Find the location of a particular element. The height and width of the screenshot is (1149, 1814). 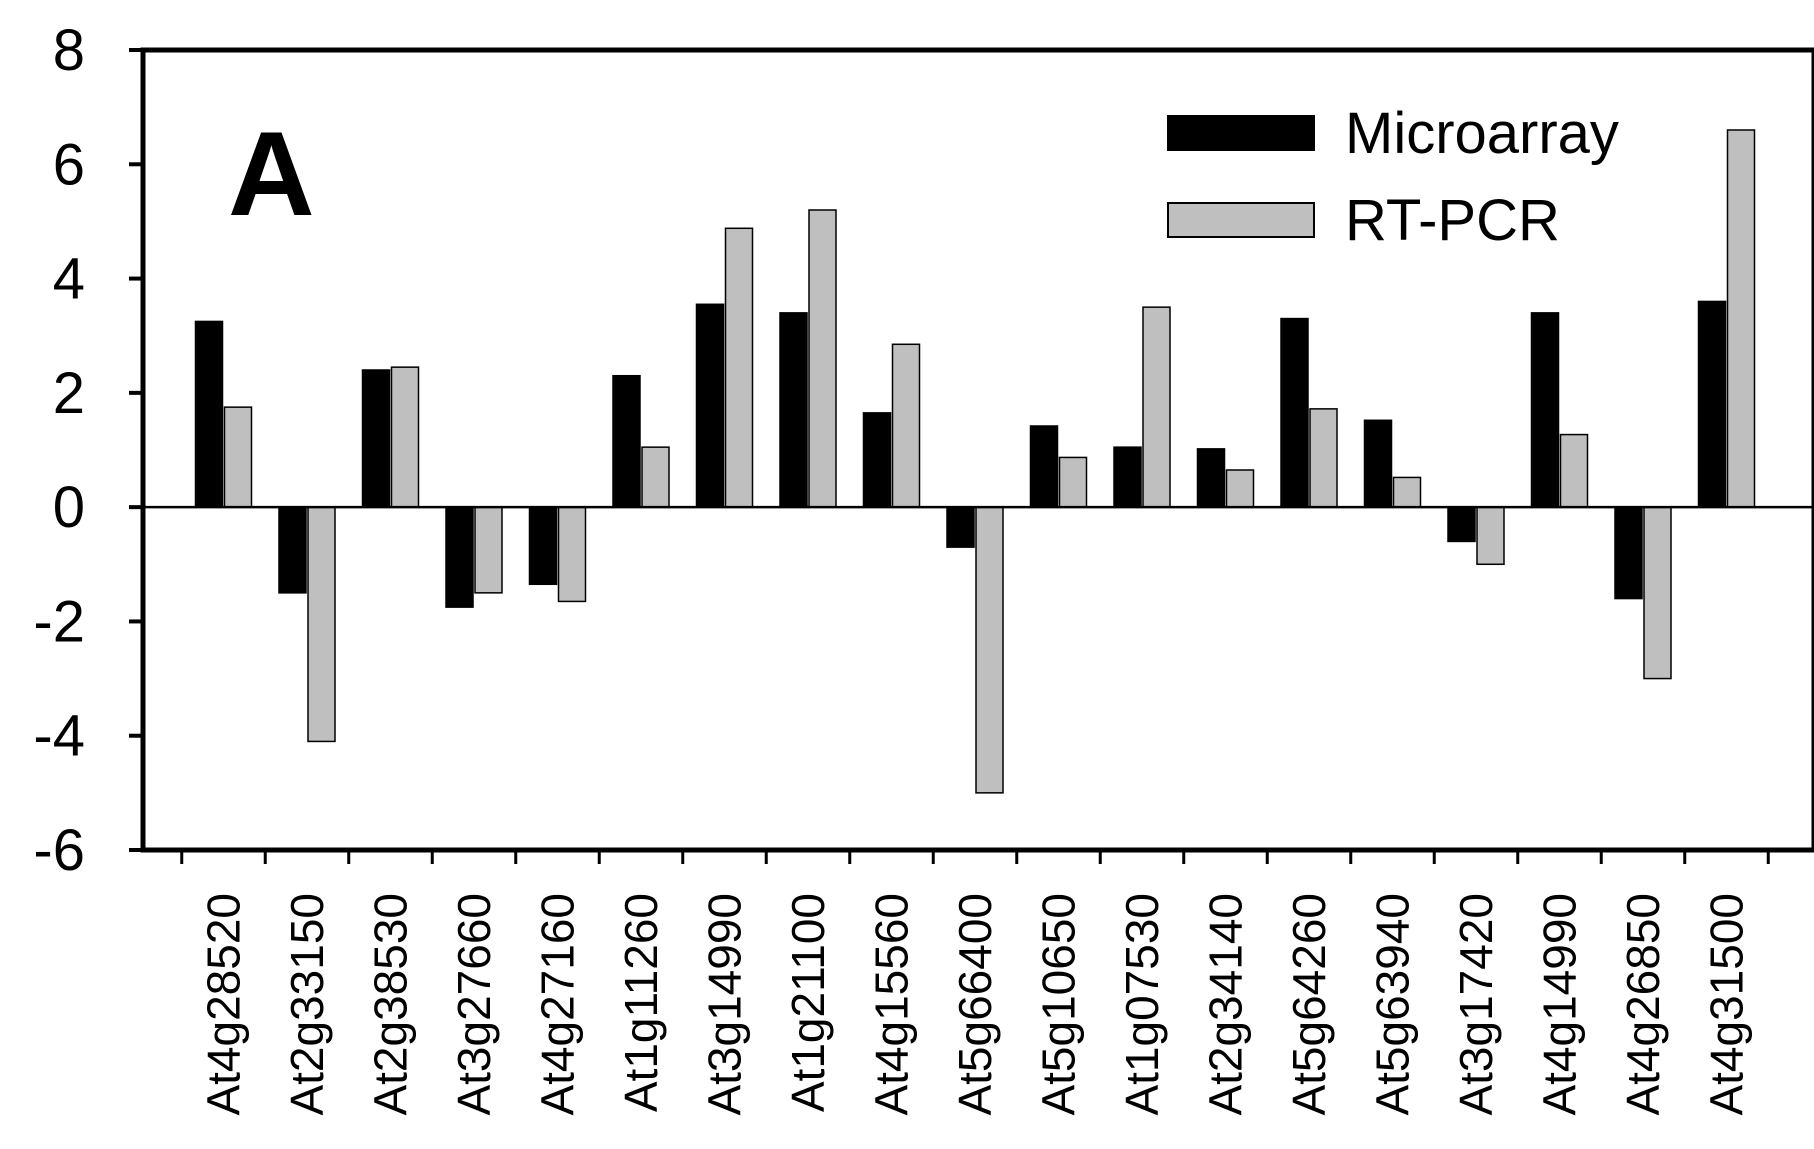

bar-microarray-At4g14990 is located at coordinates (1545, 410).